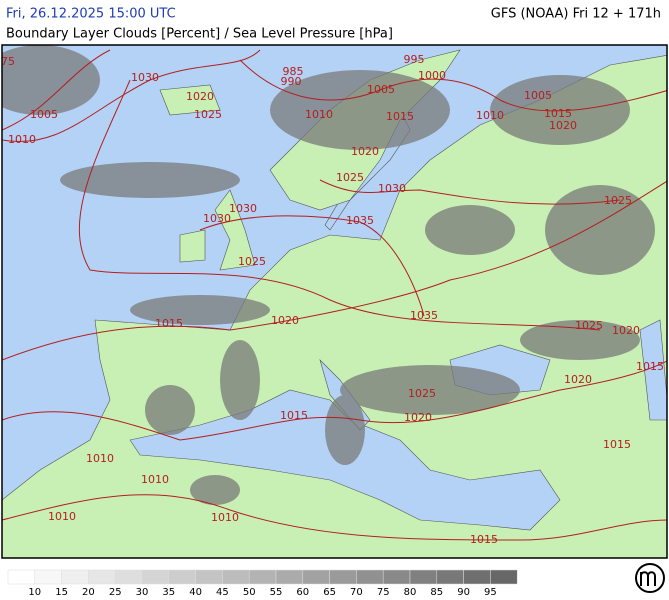  Describe the element at coordinates (293, 71) in the screenshot. I see `isobar-label: 985` at that location.